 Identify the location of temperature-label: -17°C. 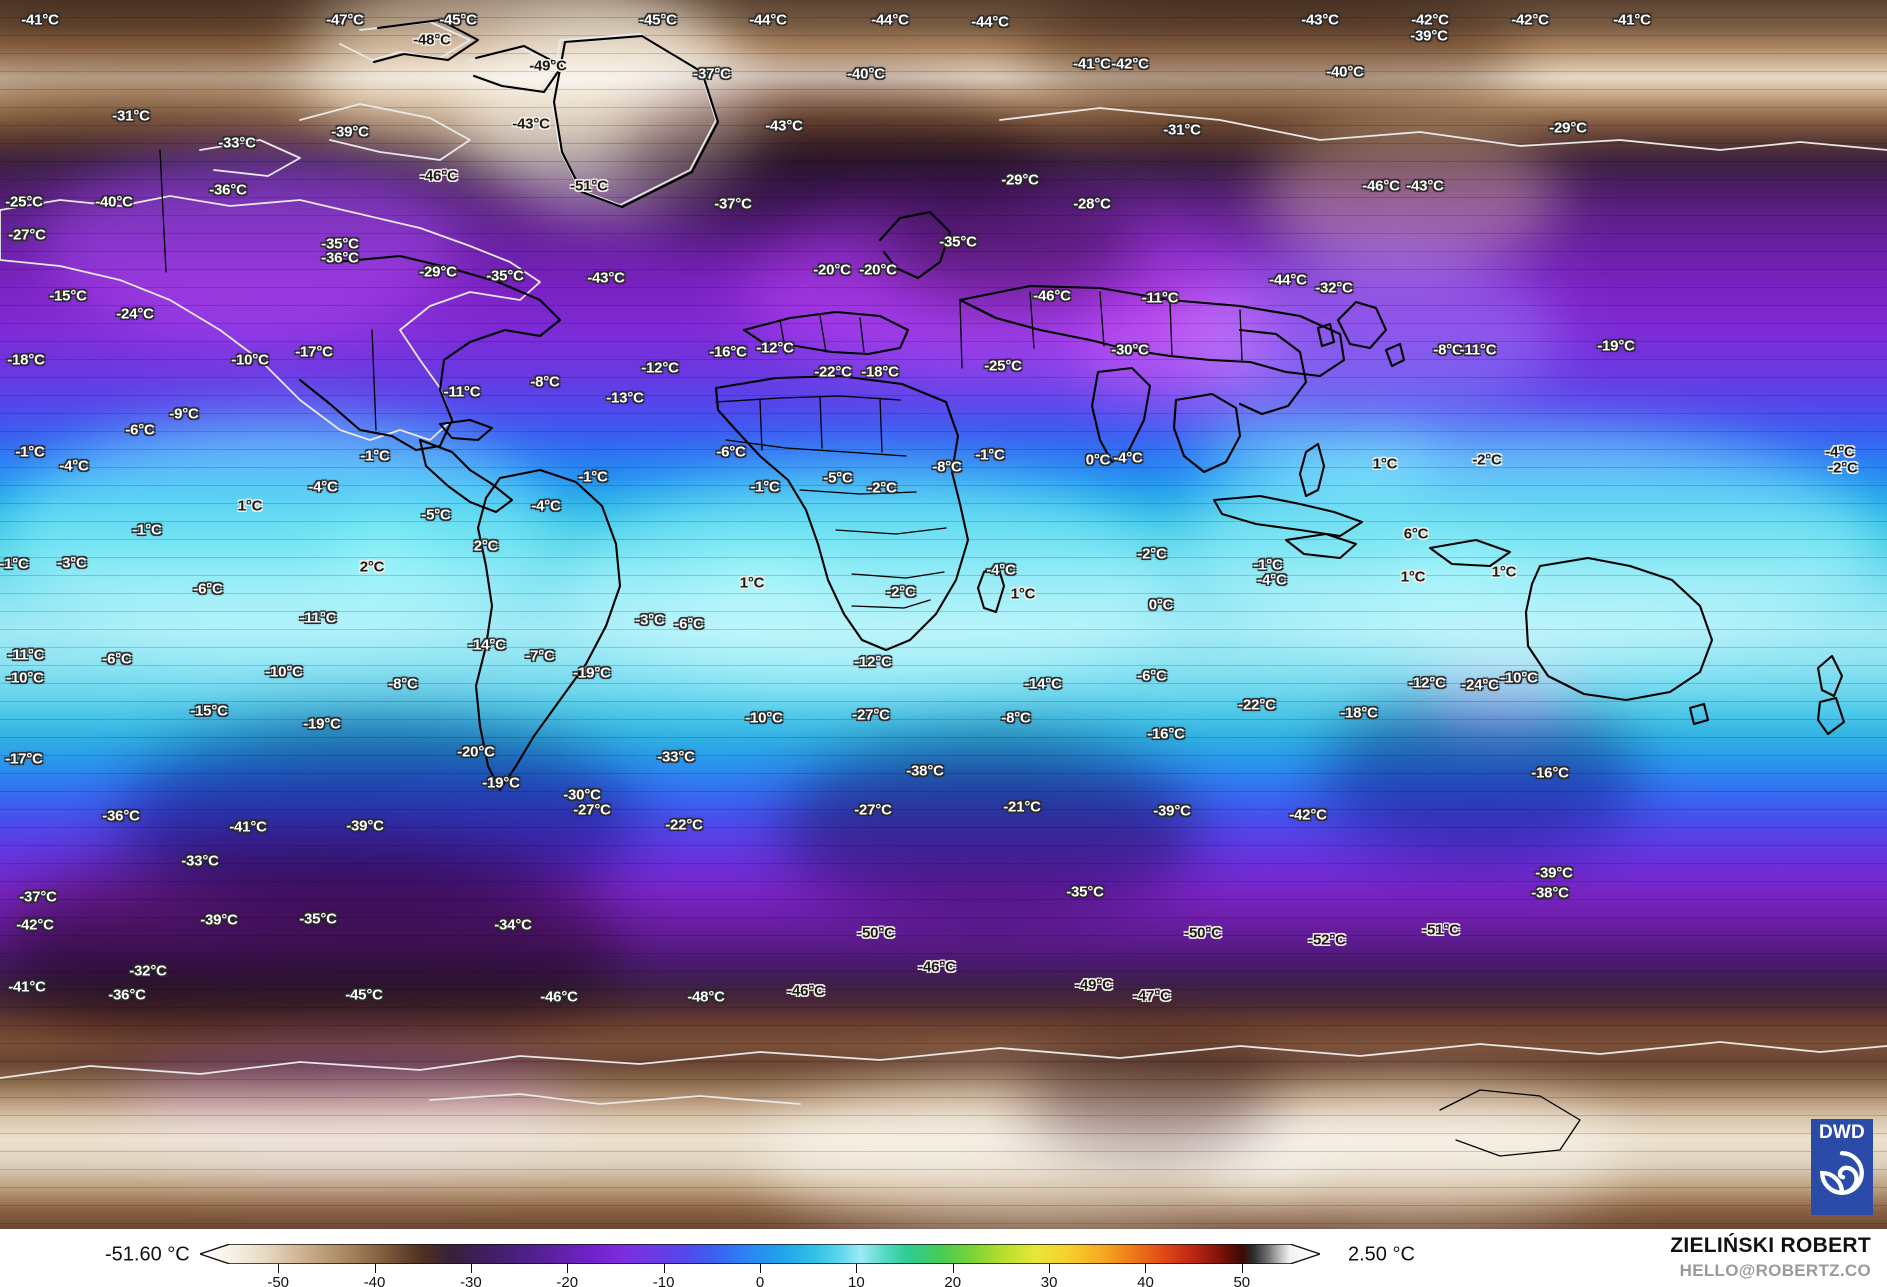
(314, 352).